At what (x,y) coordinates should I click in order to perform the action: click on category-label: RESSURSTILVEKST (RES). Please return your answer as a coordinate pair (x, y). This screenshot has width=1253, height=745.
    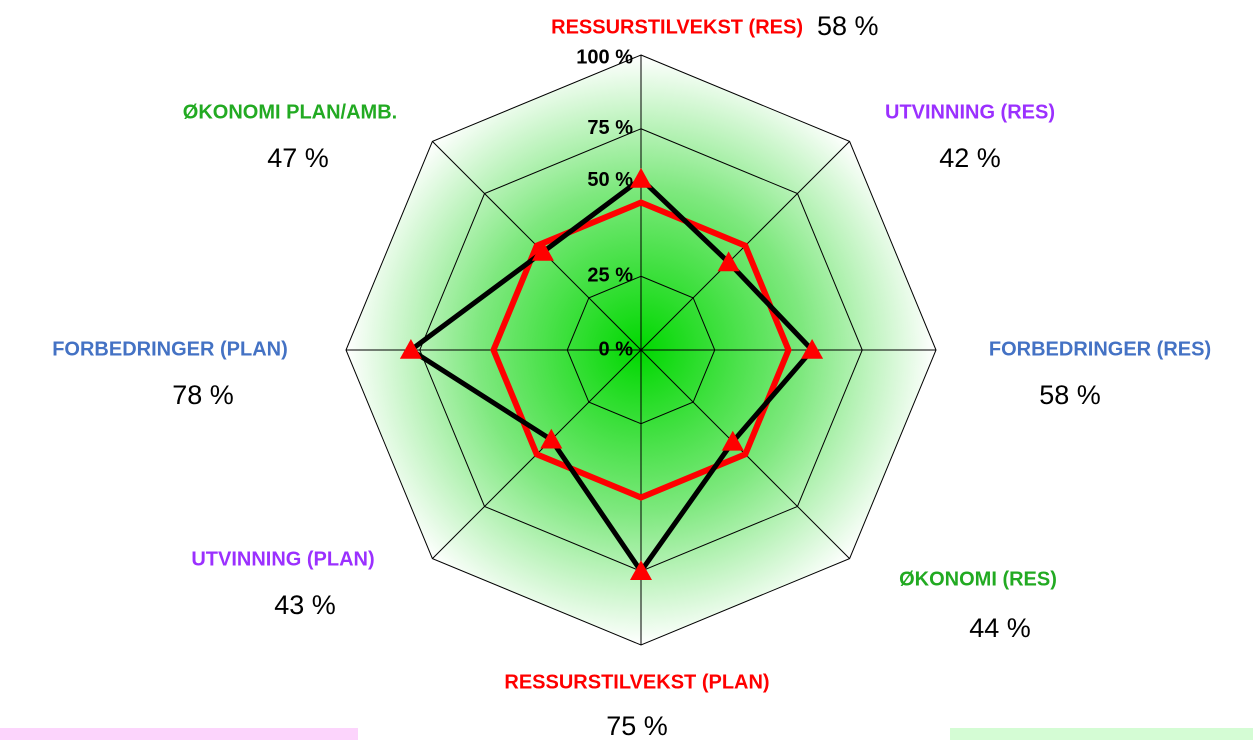
    Looking at the image, I should click on (677, 27).